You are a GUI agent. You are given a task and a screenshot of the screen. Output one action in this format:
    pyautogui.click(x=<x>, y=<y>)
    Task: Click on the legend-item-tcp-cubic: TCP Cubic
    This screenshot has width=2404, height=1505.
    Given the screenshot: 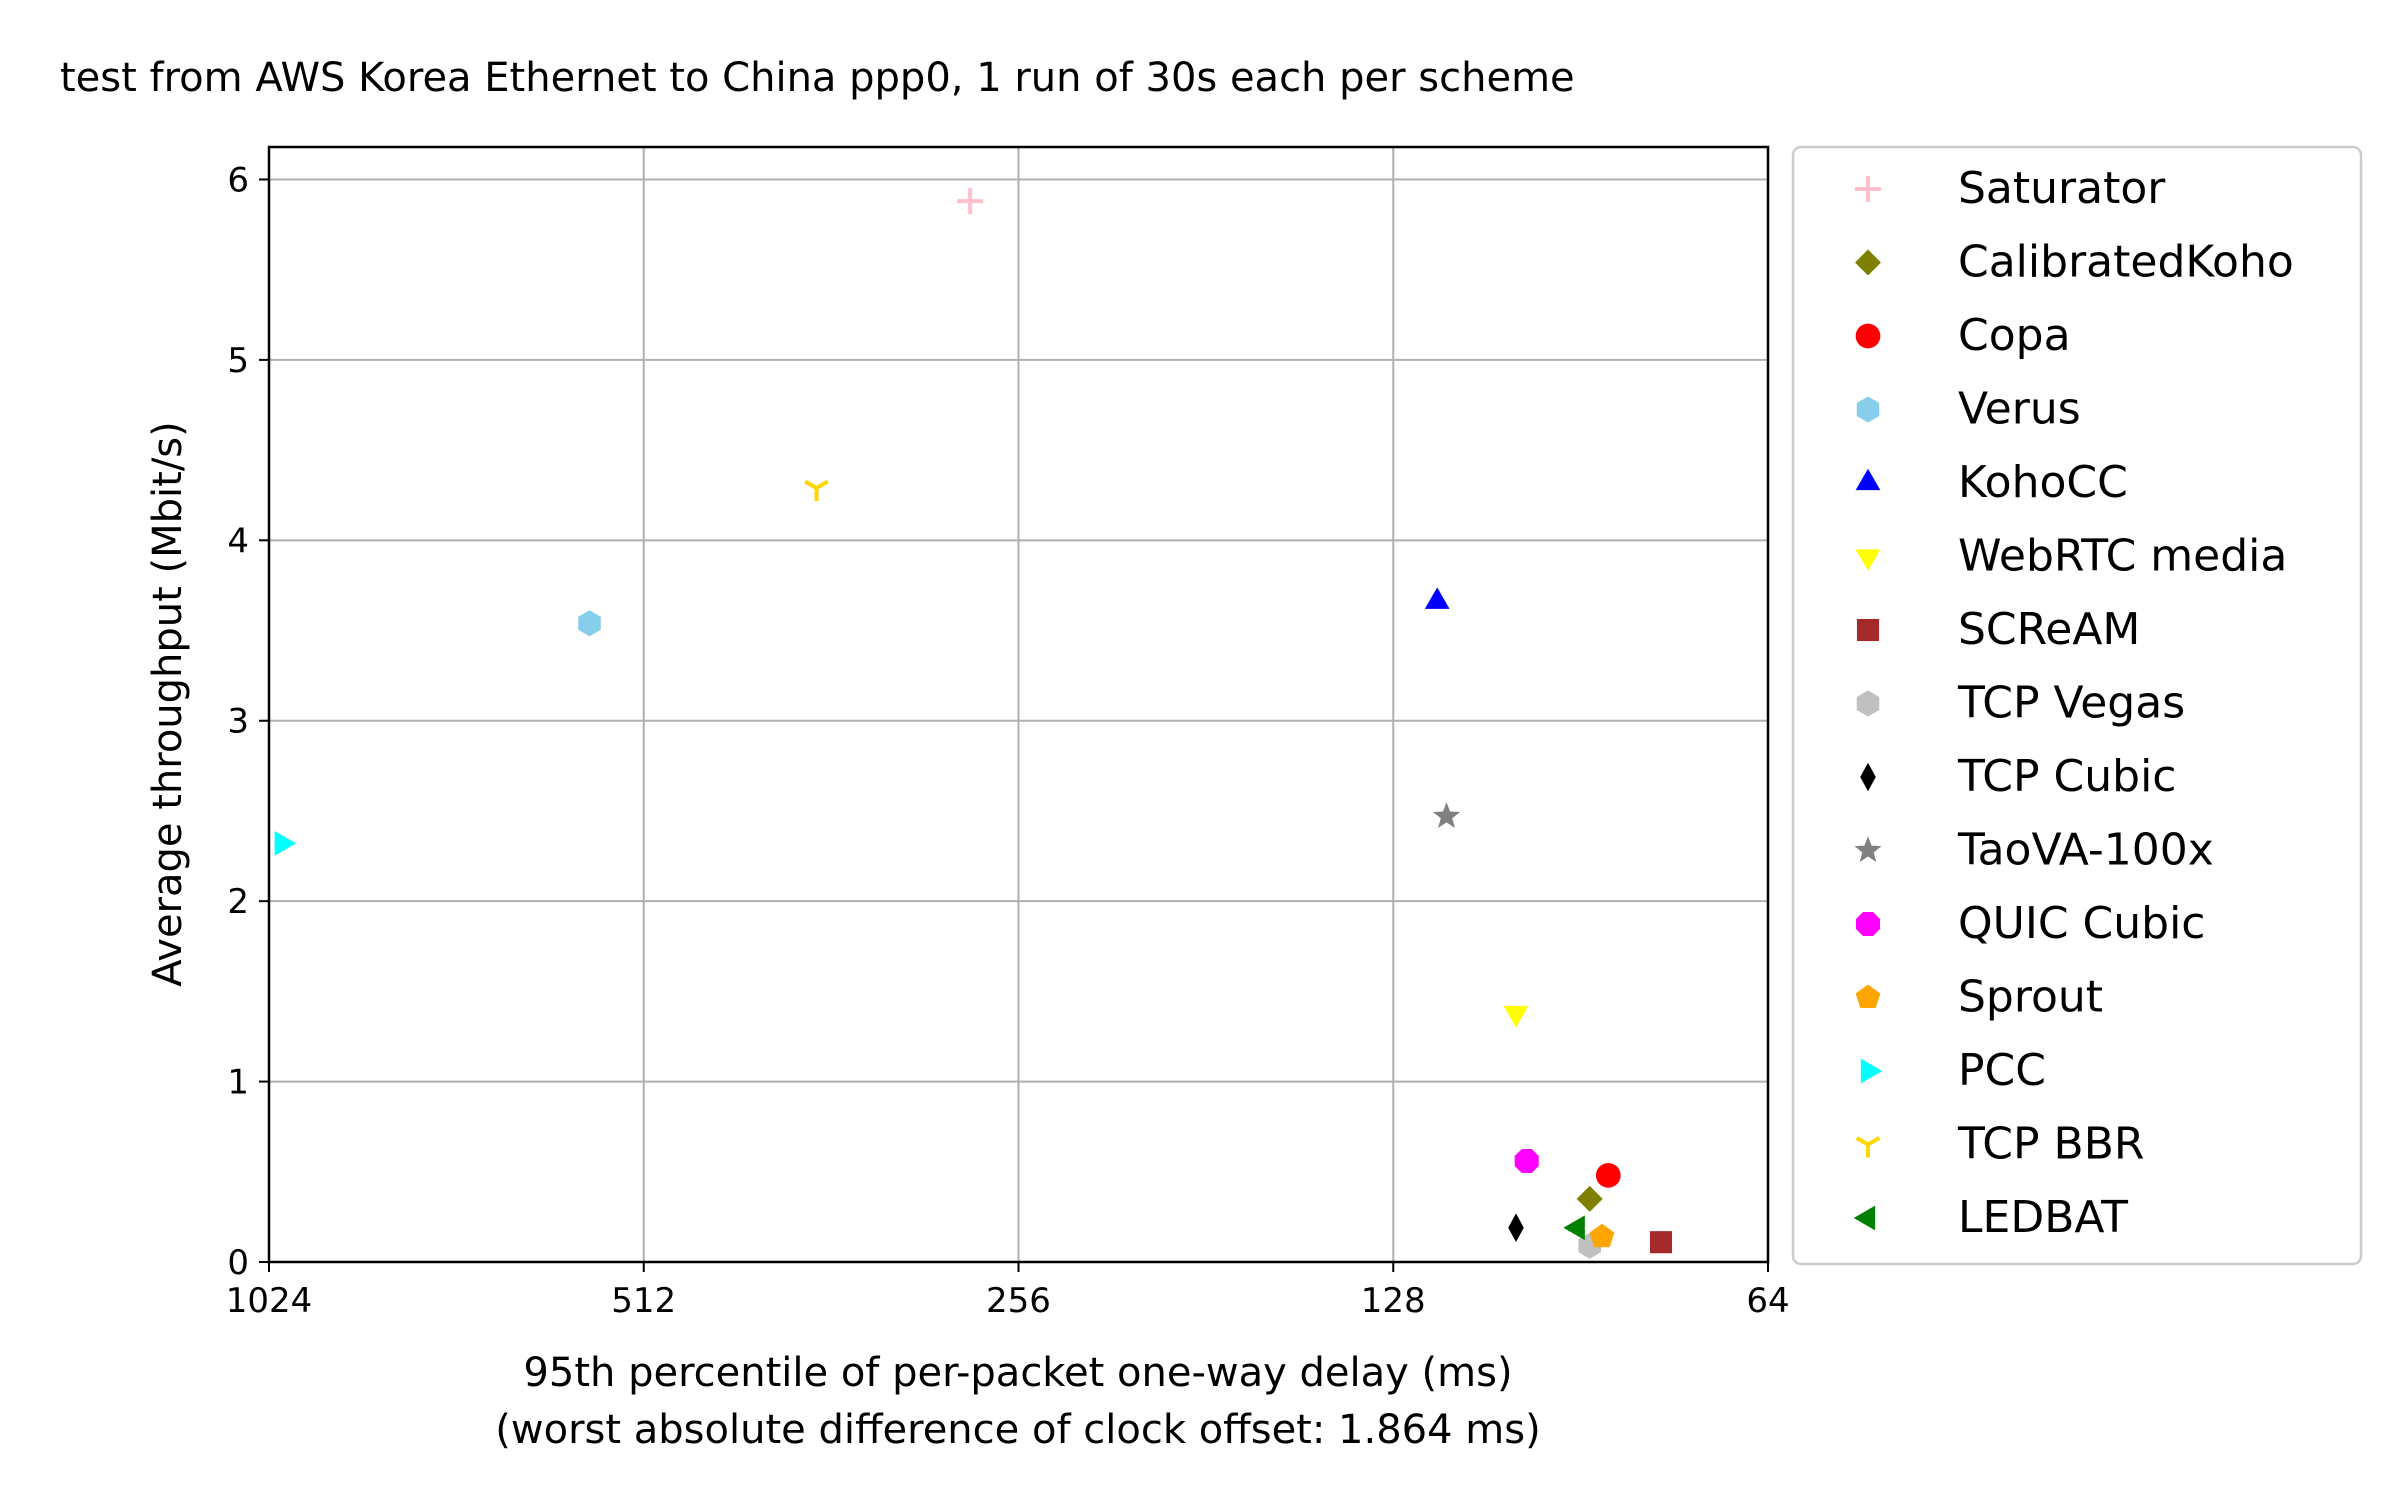 What is the action you would take?
    pyautogui.click(x=2018, y=776)
    